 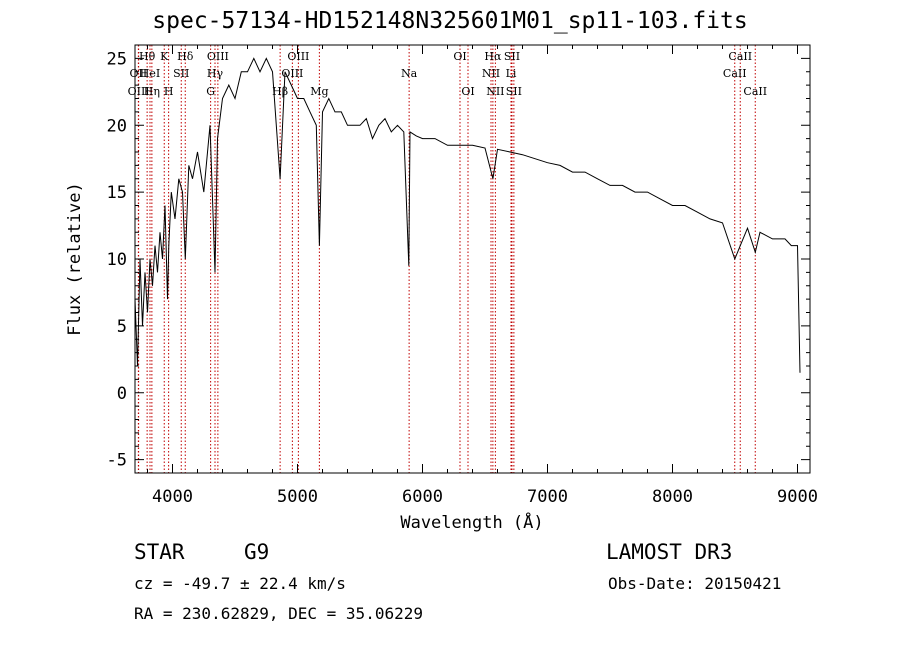 I want to click on y-tick-label-5: 5, so click(x=122, y=327).